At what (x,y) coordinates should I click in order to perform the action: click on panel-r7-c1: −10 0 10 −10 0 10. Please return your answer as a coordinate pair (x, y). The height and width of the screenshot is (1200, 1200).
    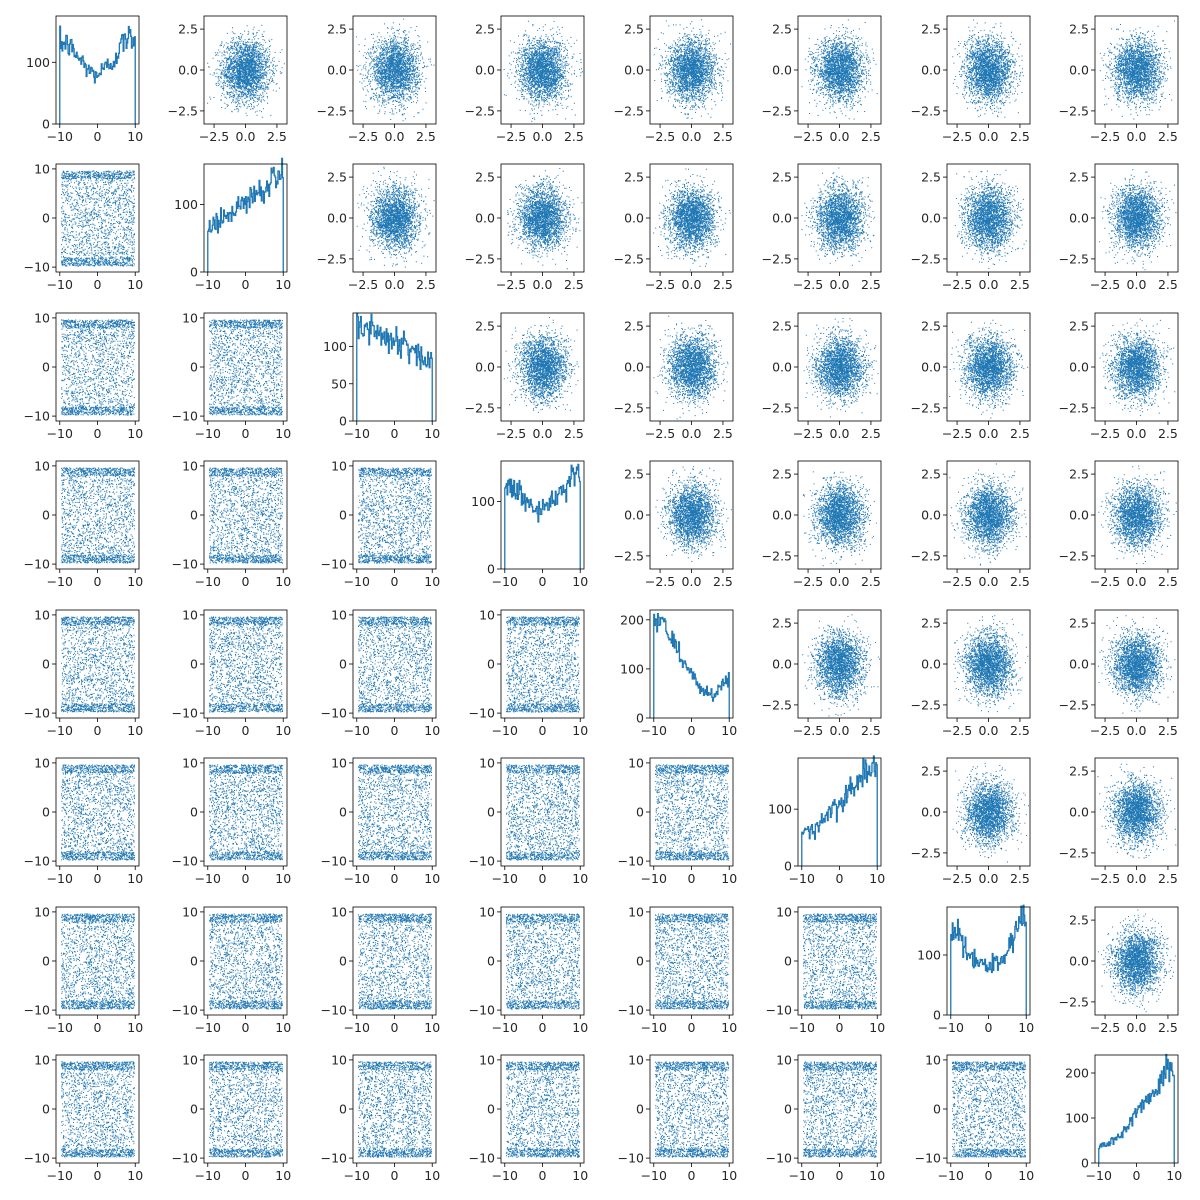
    Looking at the image, I should click on (232, 1117).